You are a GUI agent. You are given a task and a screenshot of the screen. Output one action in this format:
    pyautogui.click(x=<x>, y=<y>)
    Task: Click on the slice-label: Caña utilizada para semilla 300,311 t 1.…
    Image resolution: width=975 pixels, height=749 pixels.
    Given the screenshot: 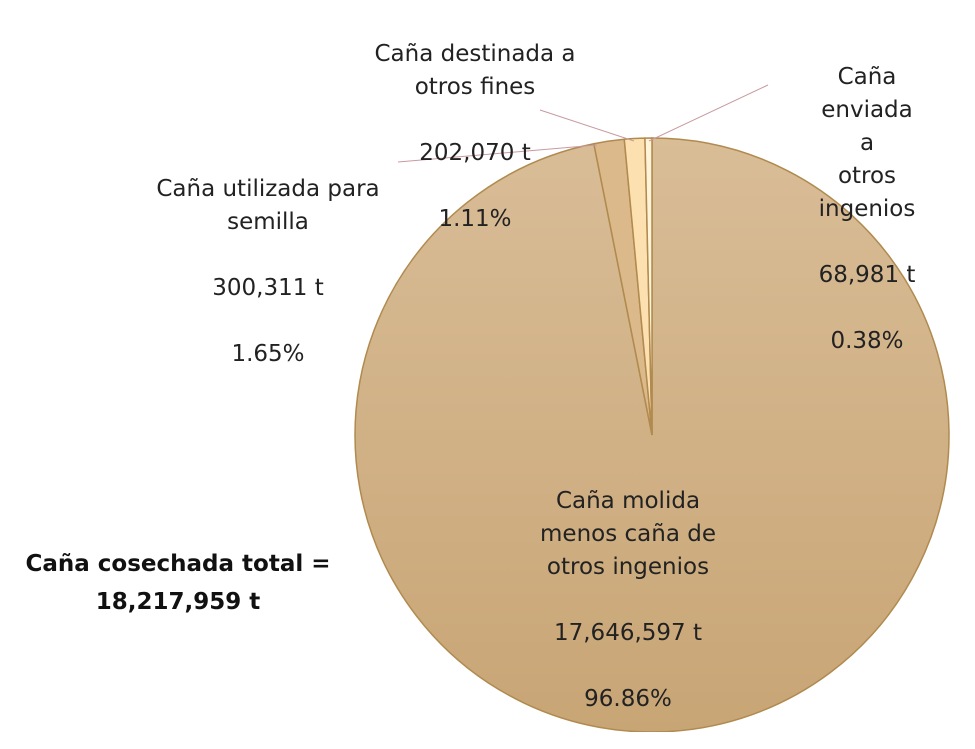 What is the action you would take?
    pyautogui.click(x=267, y=272)
    